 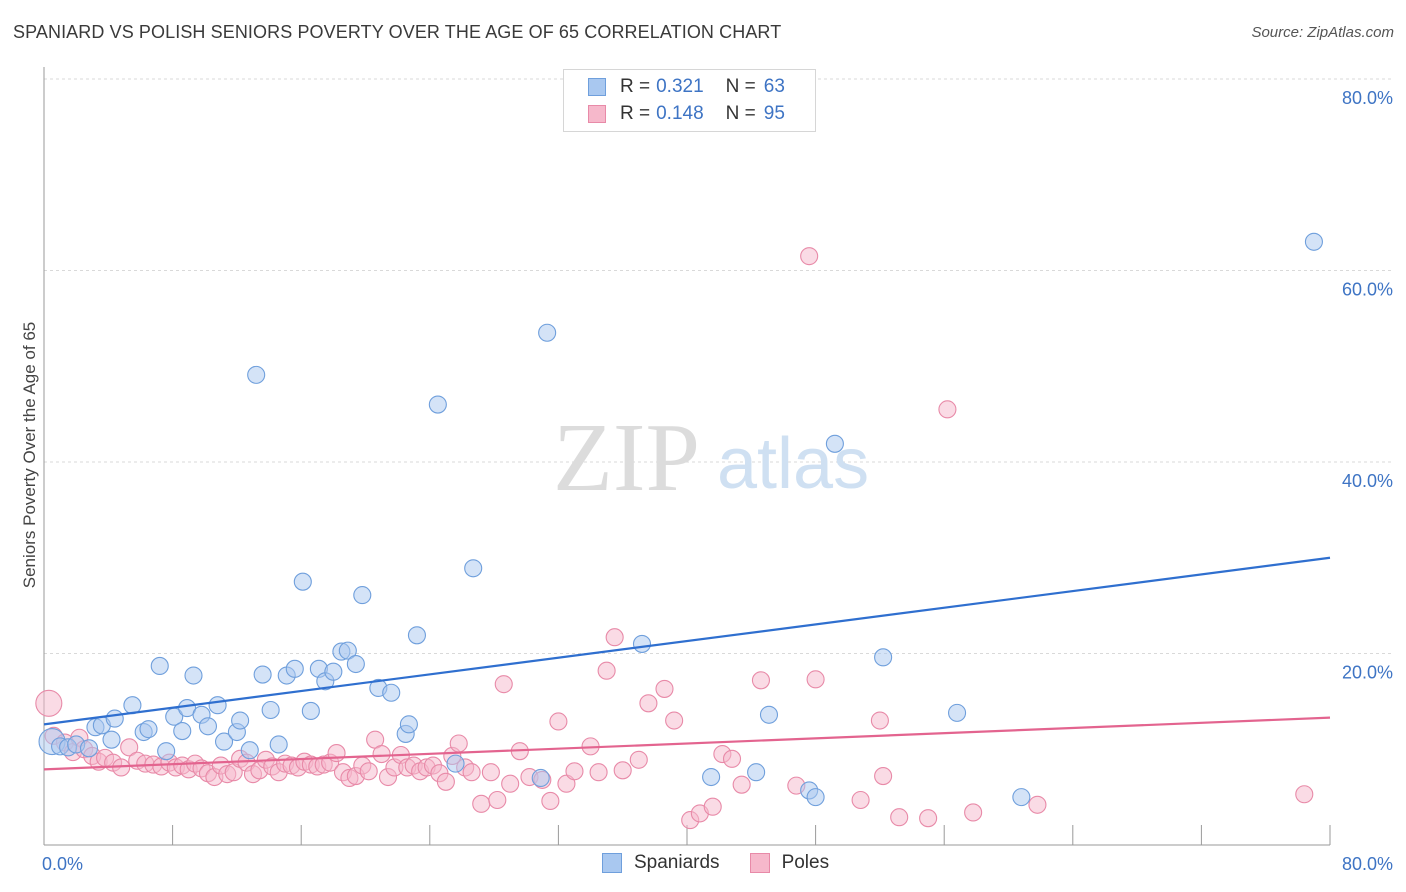 What do you see at coordinates (711, 458) in the screenshot?
I see `watermark: ZIP atlas` at bounding box center [711, 458].